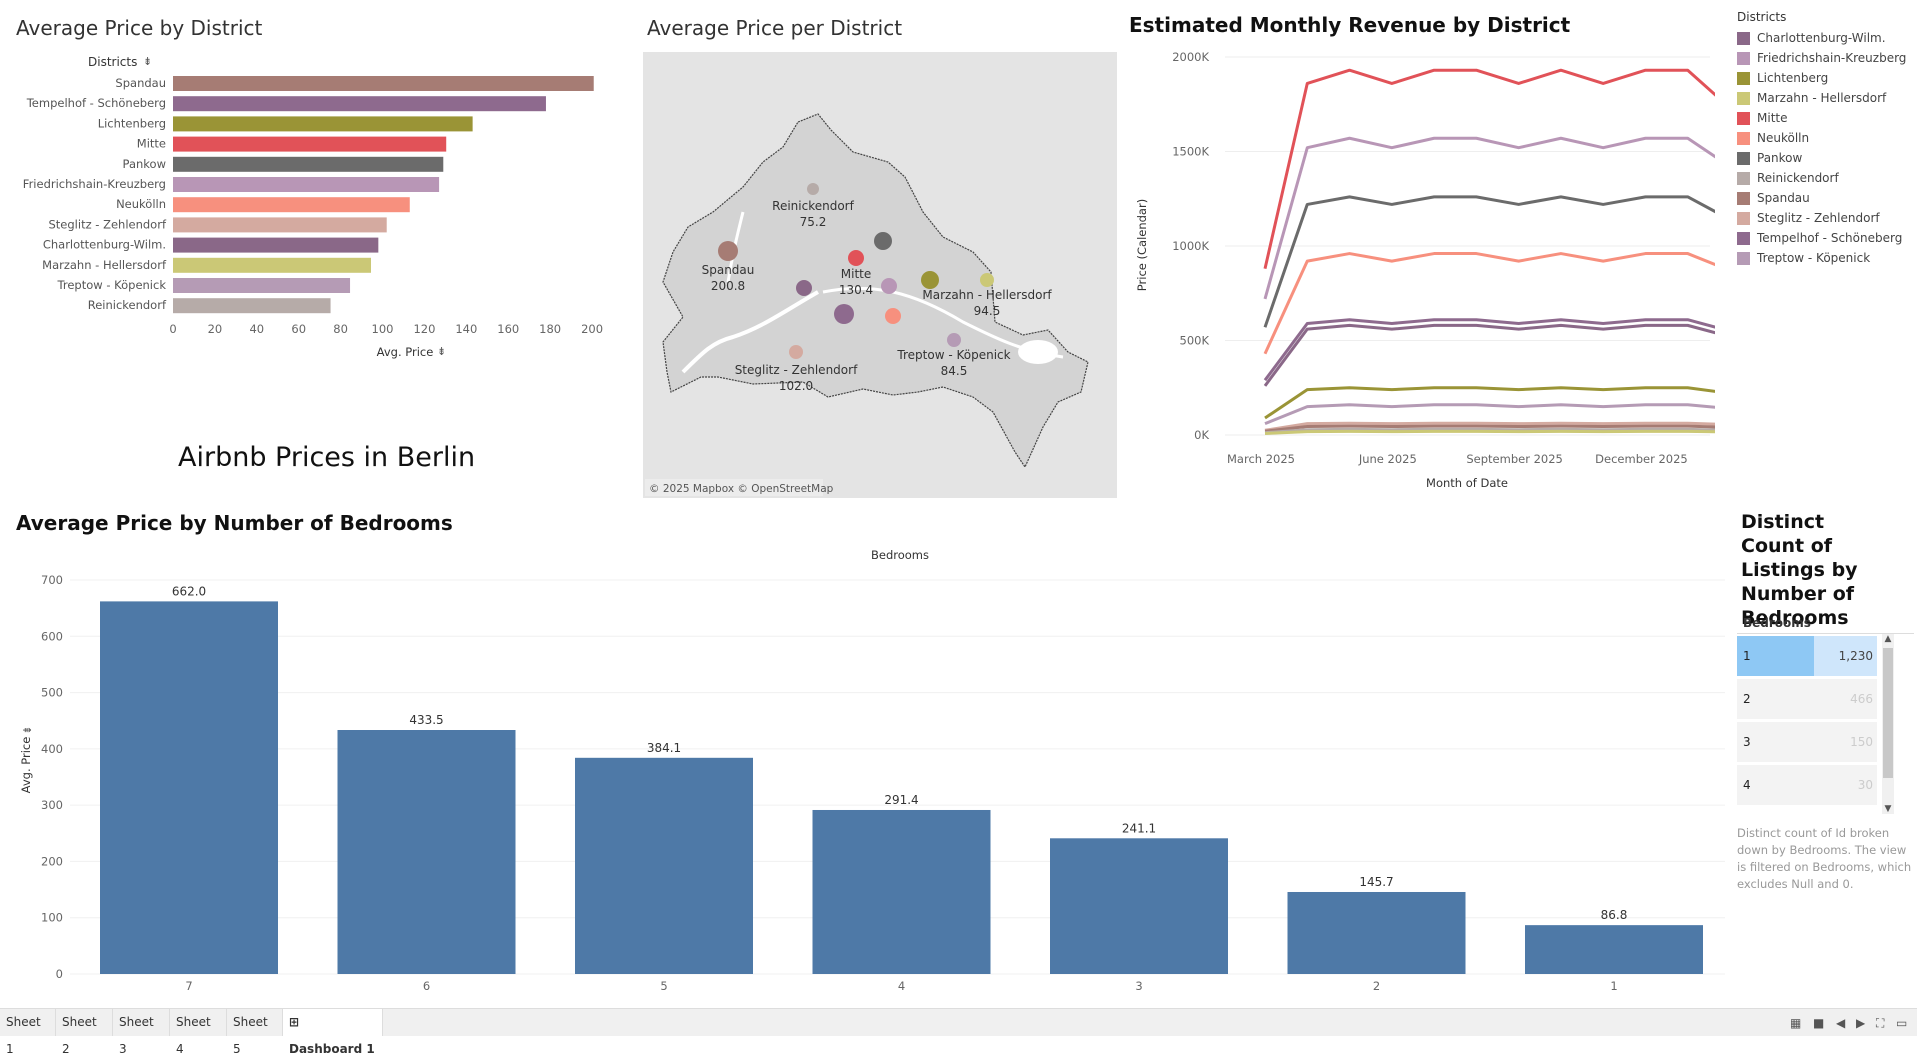  I want to click on sheet-tab: Sheet 4, so click(198, 1032).